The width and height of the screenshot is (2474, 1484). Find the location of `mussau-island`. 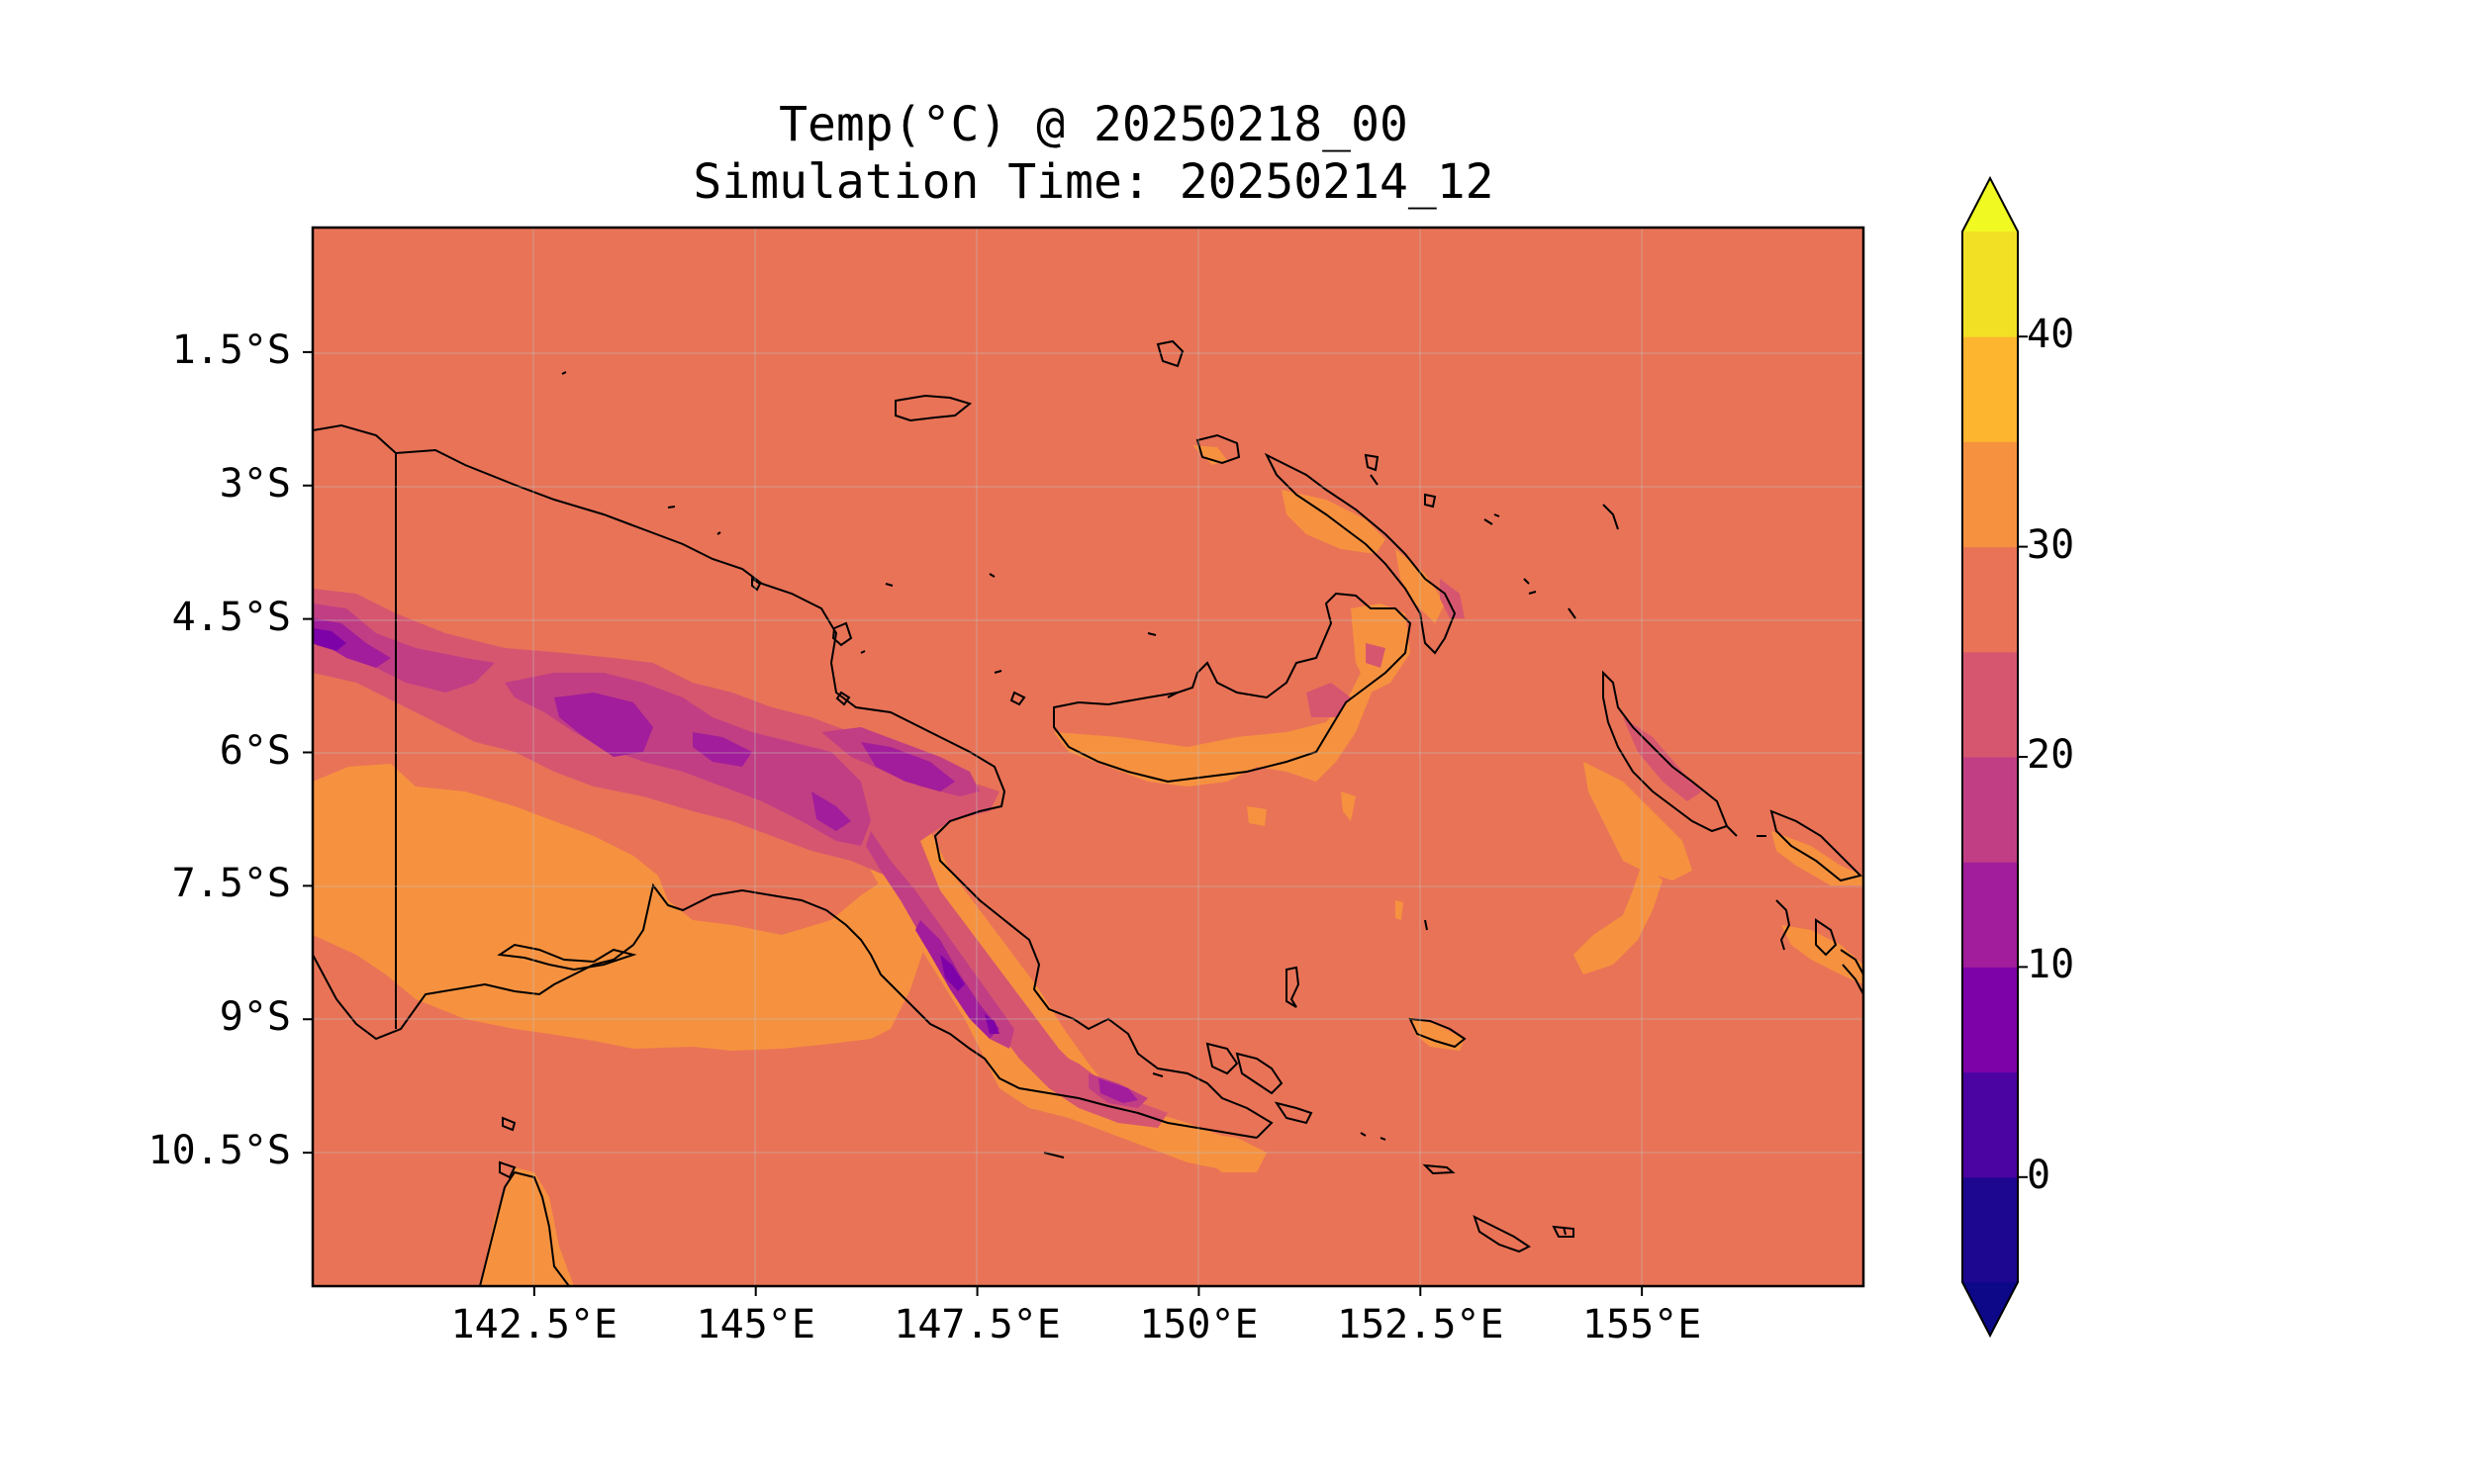

mussau-island is located at coordinates (1171, 353).